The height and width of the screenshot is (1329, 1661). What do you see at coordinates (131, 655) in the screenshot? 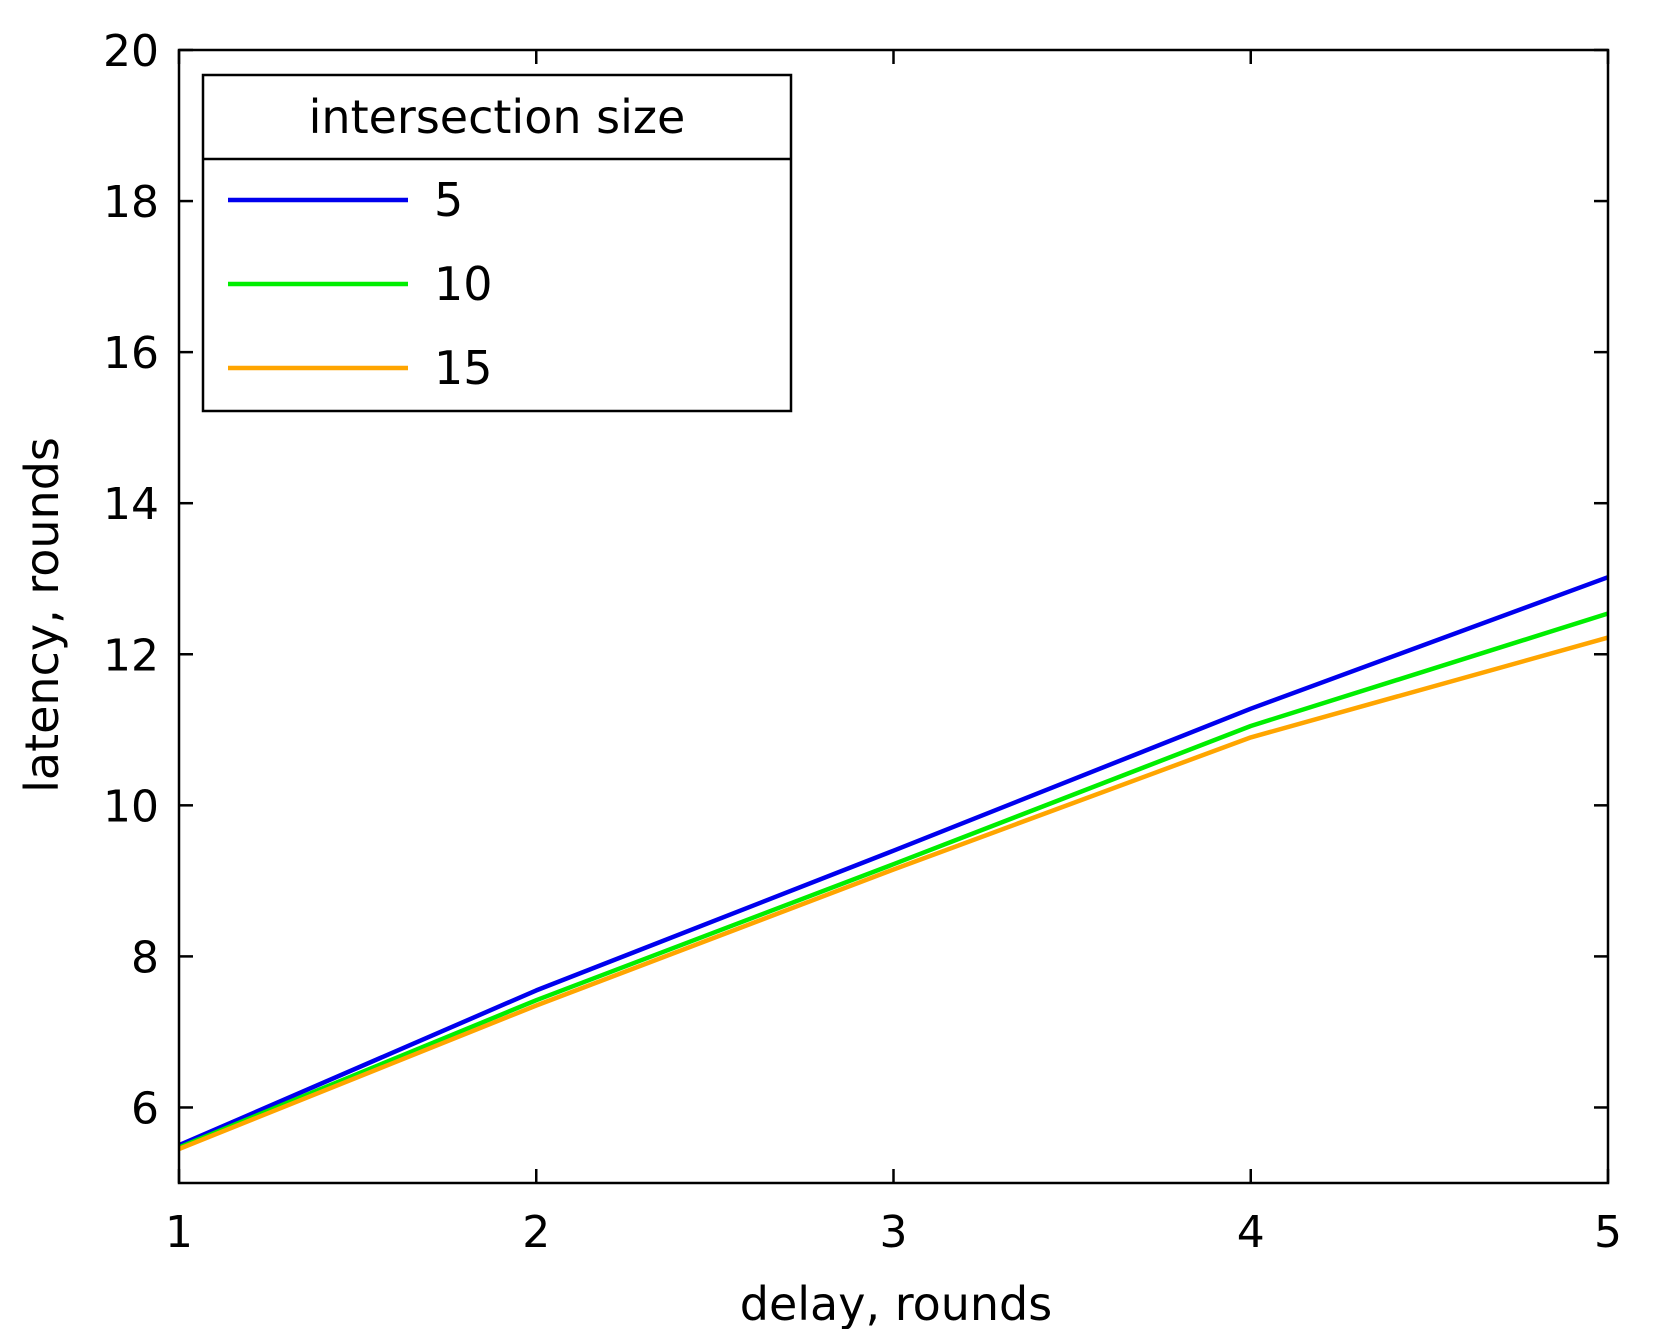
I see `y-tick-label: 12` at bounding box center [131, 655].